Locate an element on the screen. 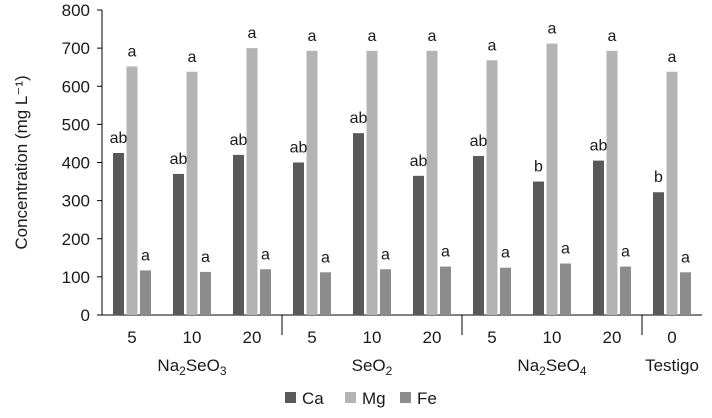 This screenshot has width=712, height=418. legend-label-fe: Fe is located at coordinates (427, 398).